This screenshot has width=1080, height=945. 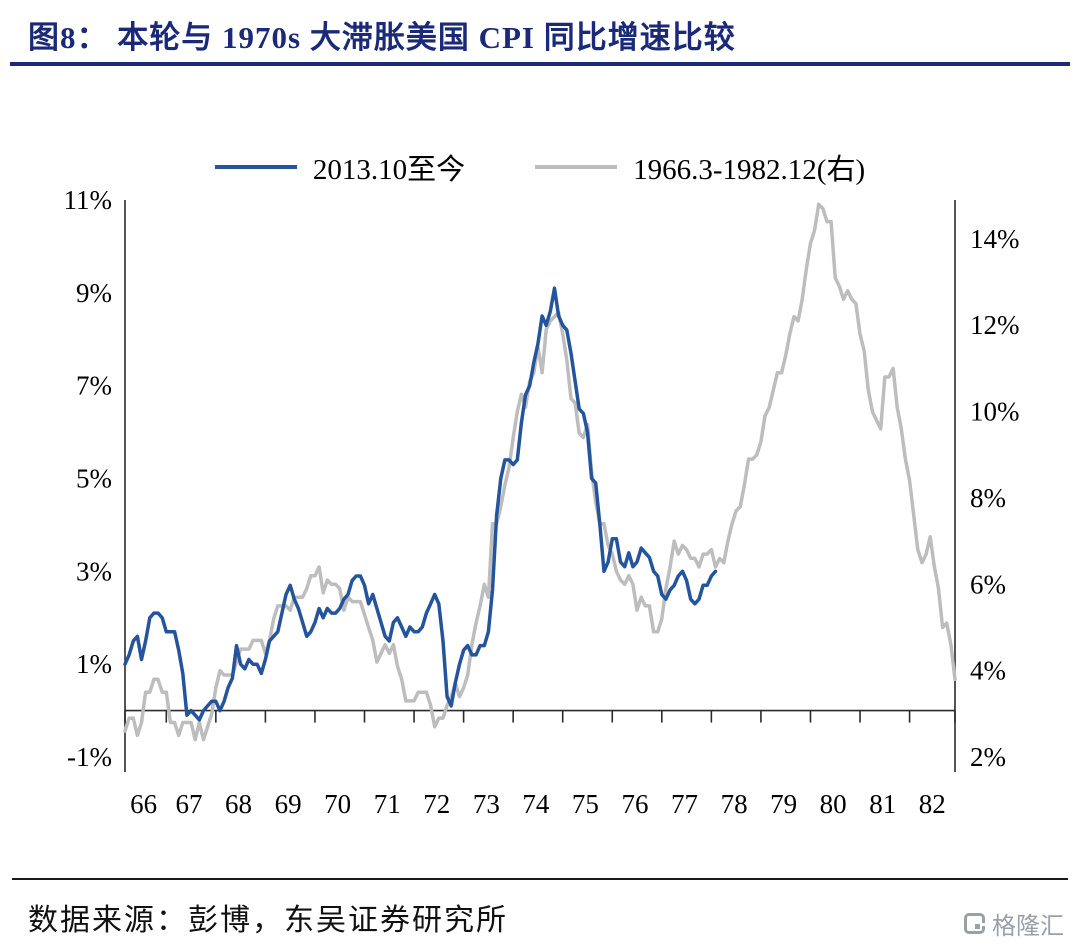 I want to click on svg-text: 3%, so click(x=94, y=571).